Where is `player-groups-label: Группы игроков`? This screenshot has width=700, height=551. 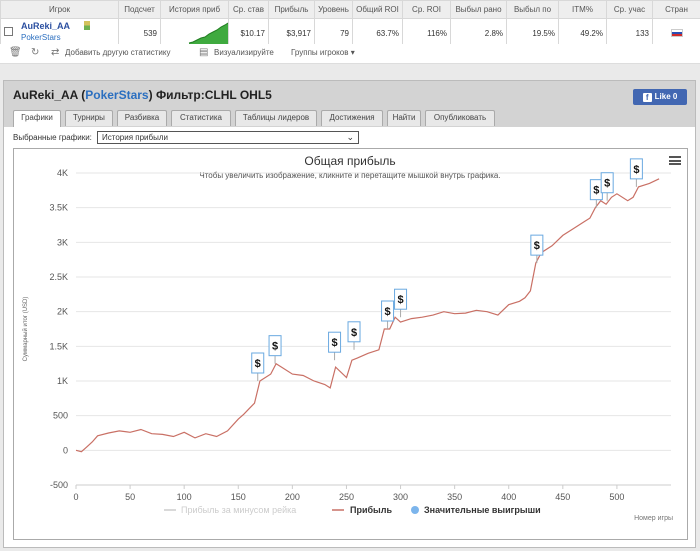
player-groups-label: Группы игроков is located at coordinates (320, 52).